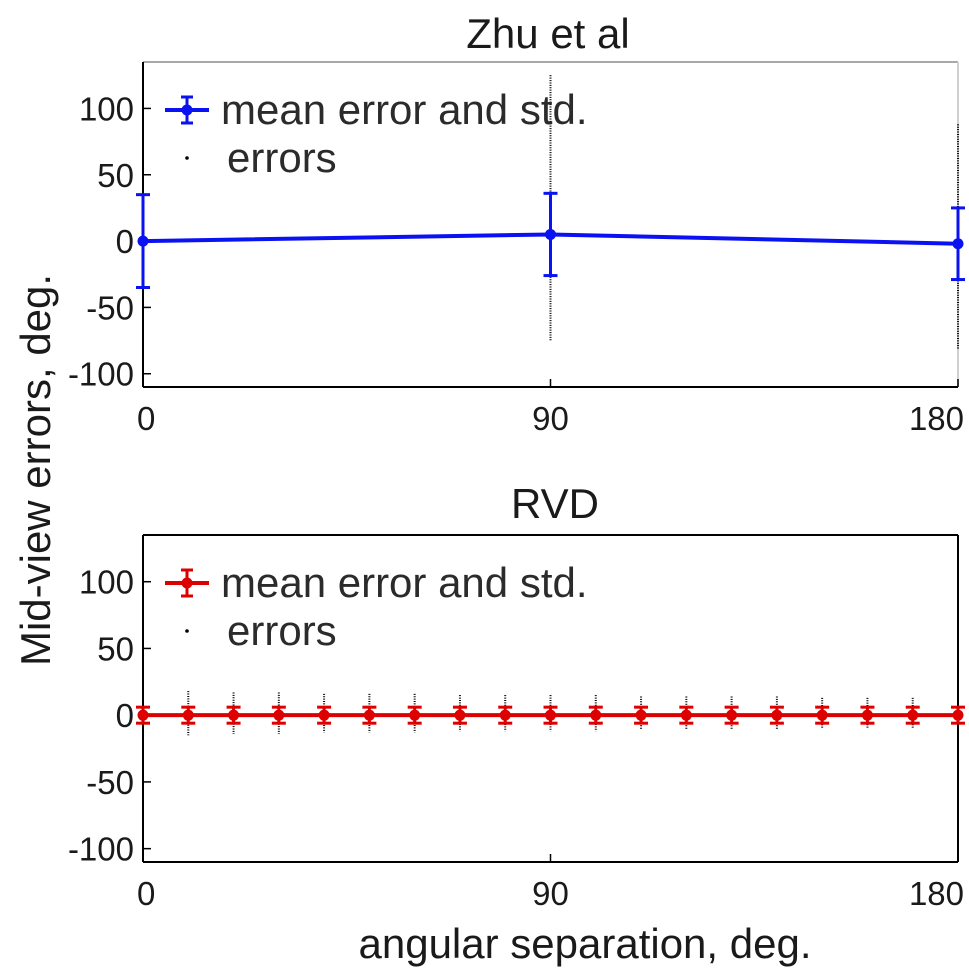 The image size is (969, 979). I want to click on chart-title: RVD, so click(555, 503).